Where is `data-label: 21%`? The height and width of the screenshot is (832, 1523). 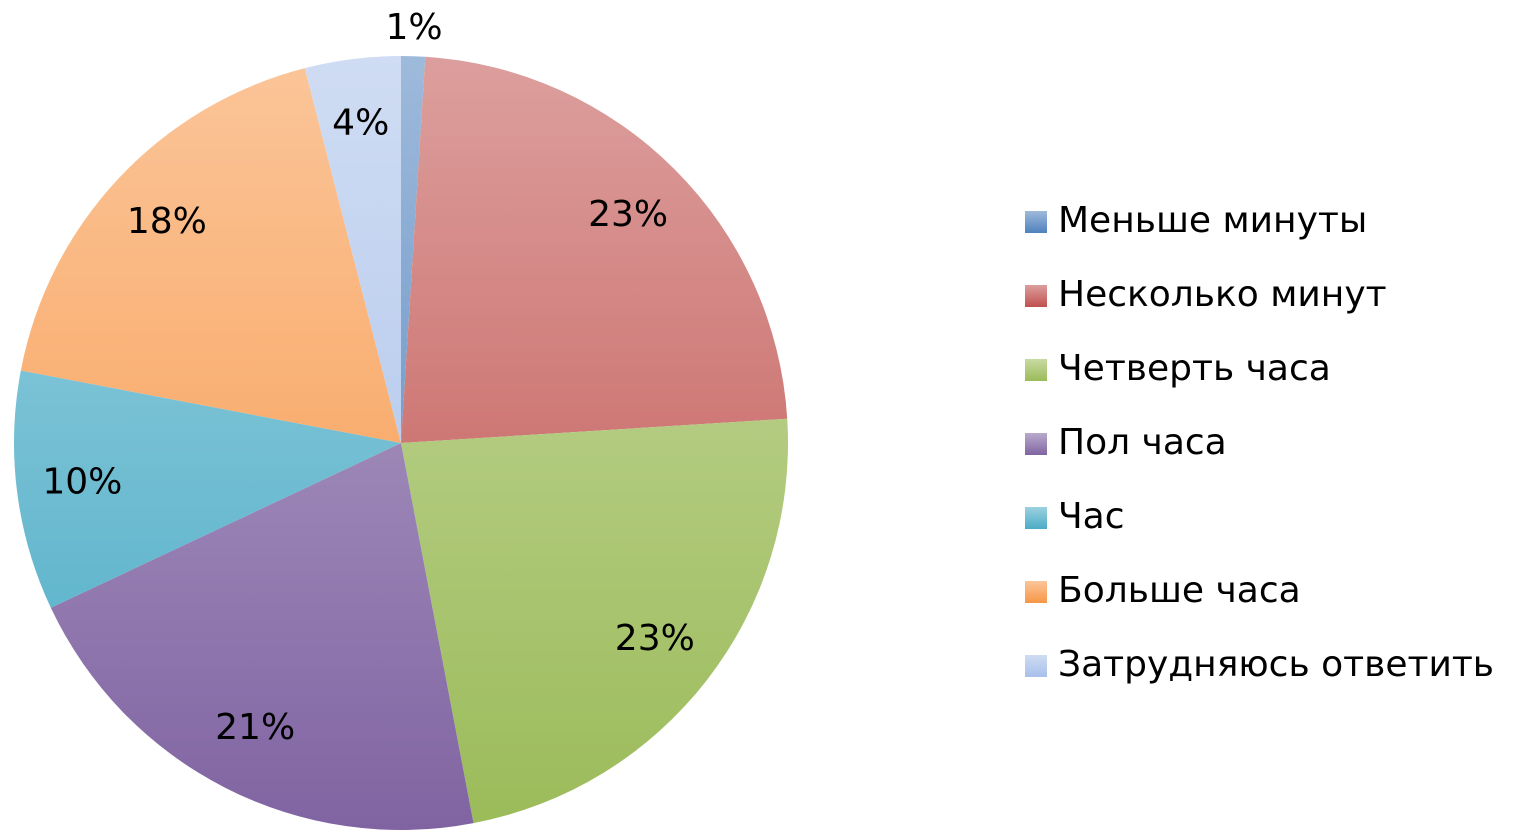
data-label: 21% is located at coordinates (255, 727).